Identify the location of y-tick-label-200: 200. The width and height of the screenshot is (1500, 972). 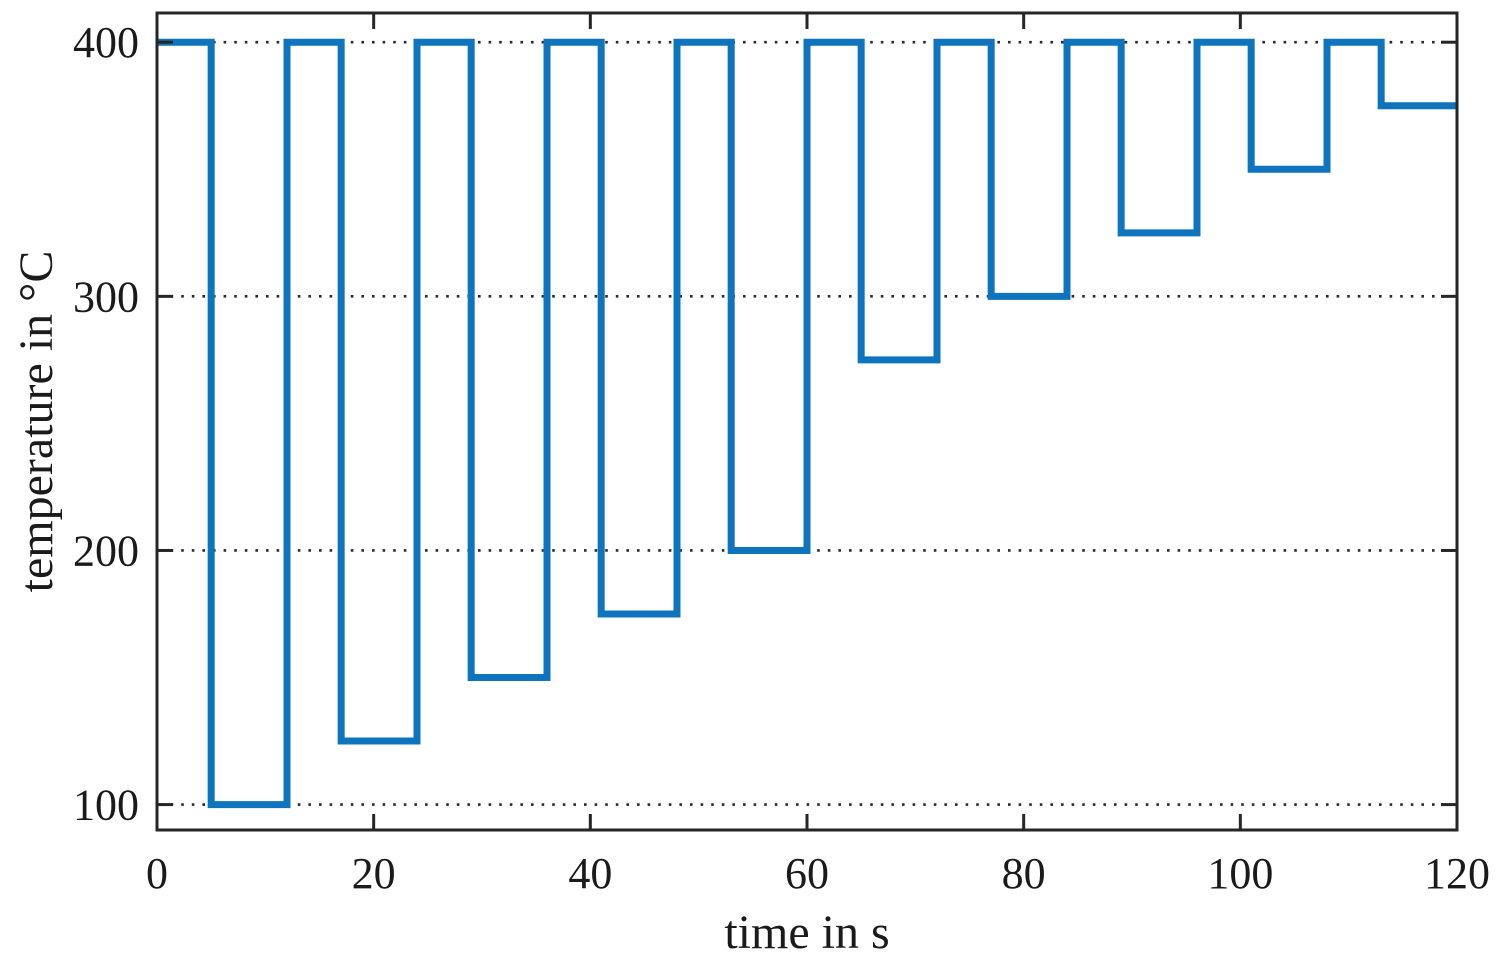
(106, 550).